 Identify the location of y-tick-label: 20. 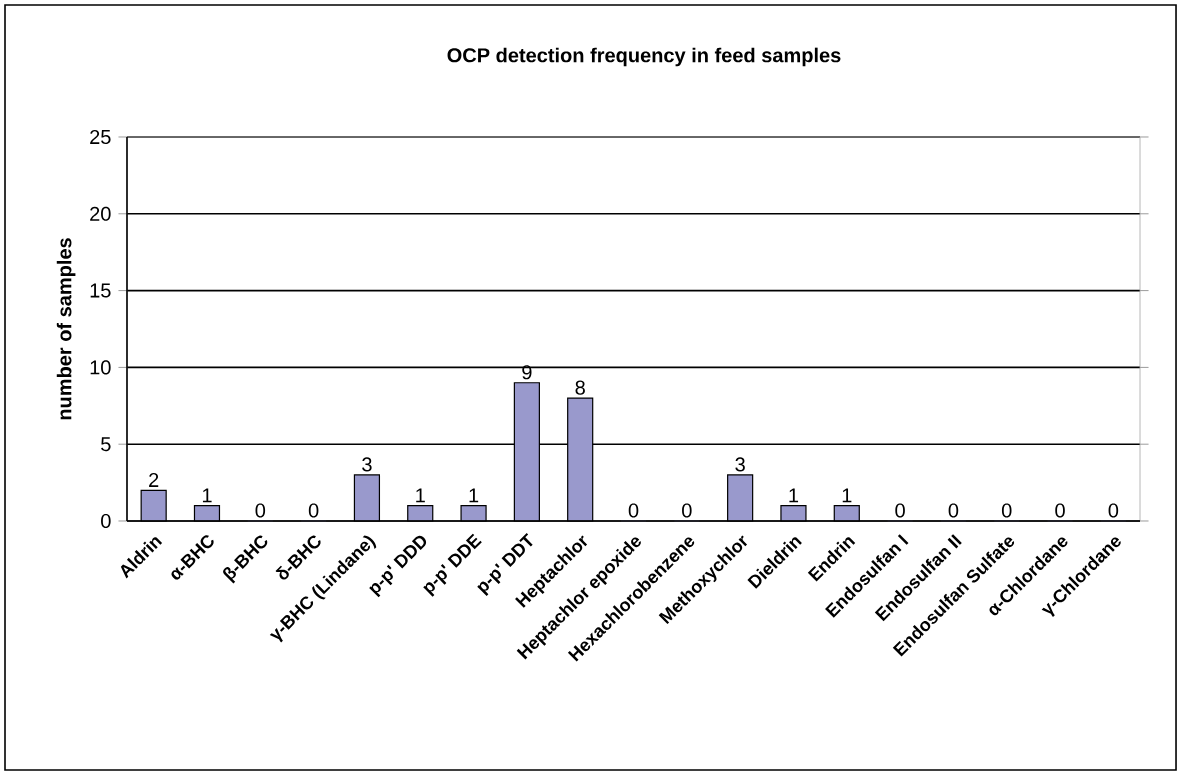
(100, 213).